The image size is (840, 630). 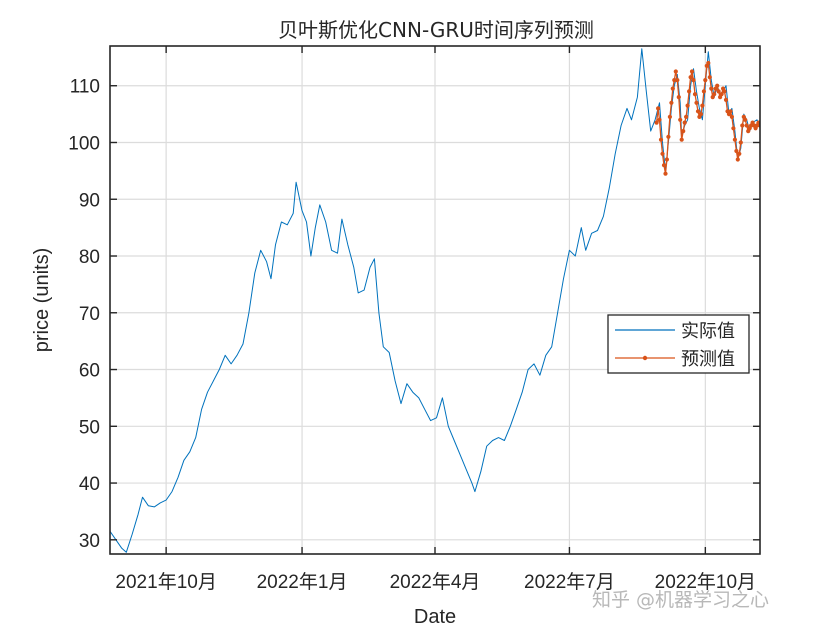 I want to click on legend-label-actual: 实际值, so click(x=708, y=331).